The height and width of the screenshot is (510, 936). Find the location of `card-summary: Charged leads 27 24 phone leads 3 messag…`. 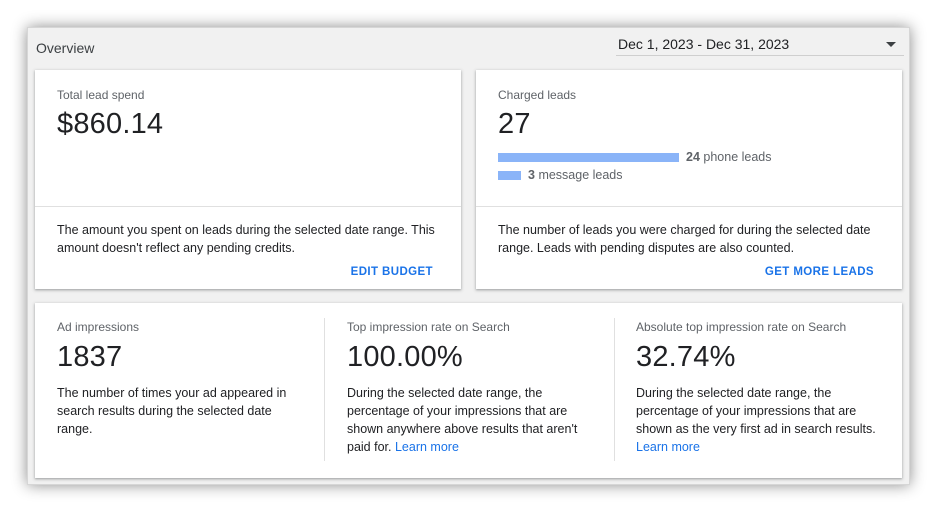

card-summary: Charged leads 27 24 phone leads 3 messag… is located at coordinates (689, 138).